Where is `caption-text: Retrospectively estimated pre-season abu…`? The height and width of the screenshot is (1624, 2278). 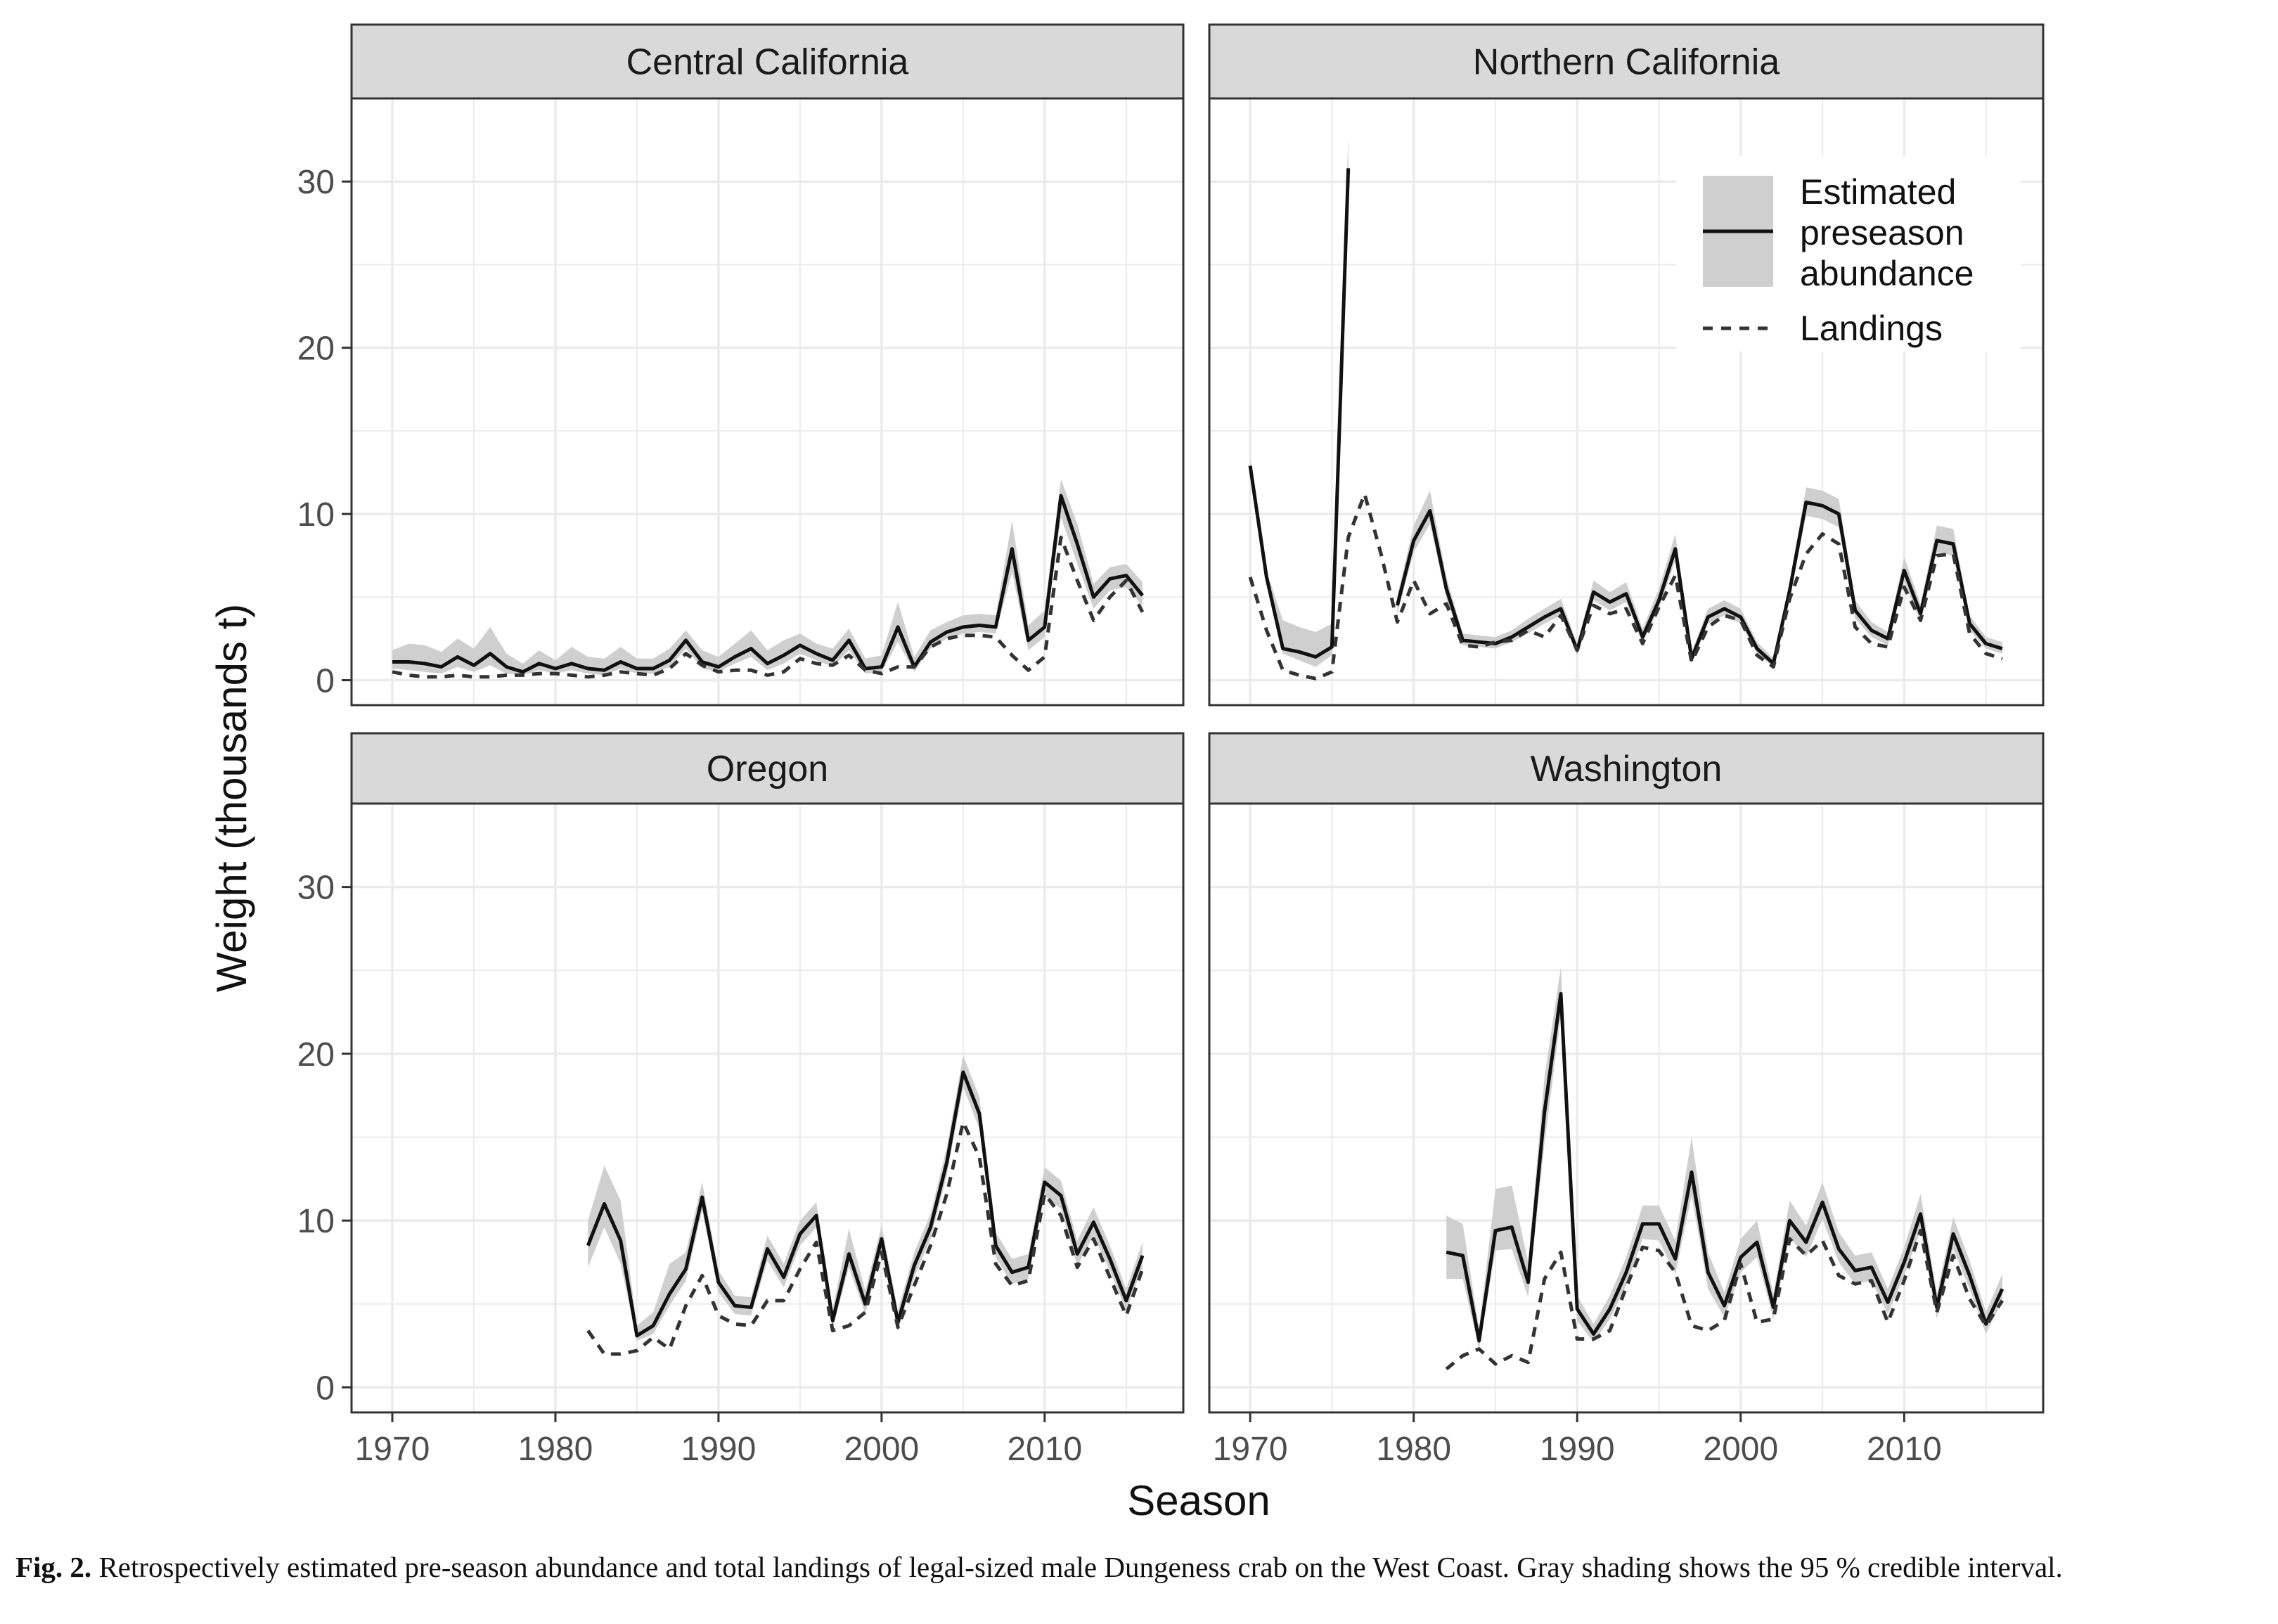 caption-text: Retrospectively estimated pre-season abu… is located at coordinates (1080, 1567).